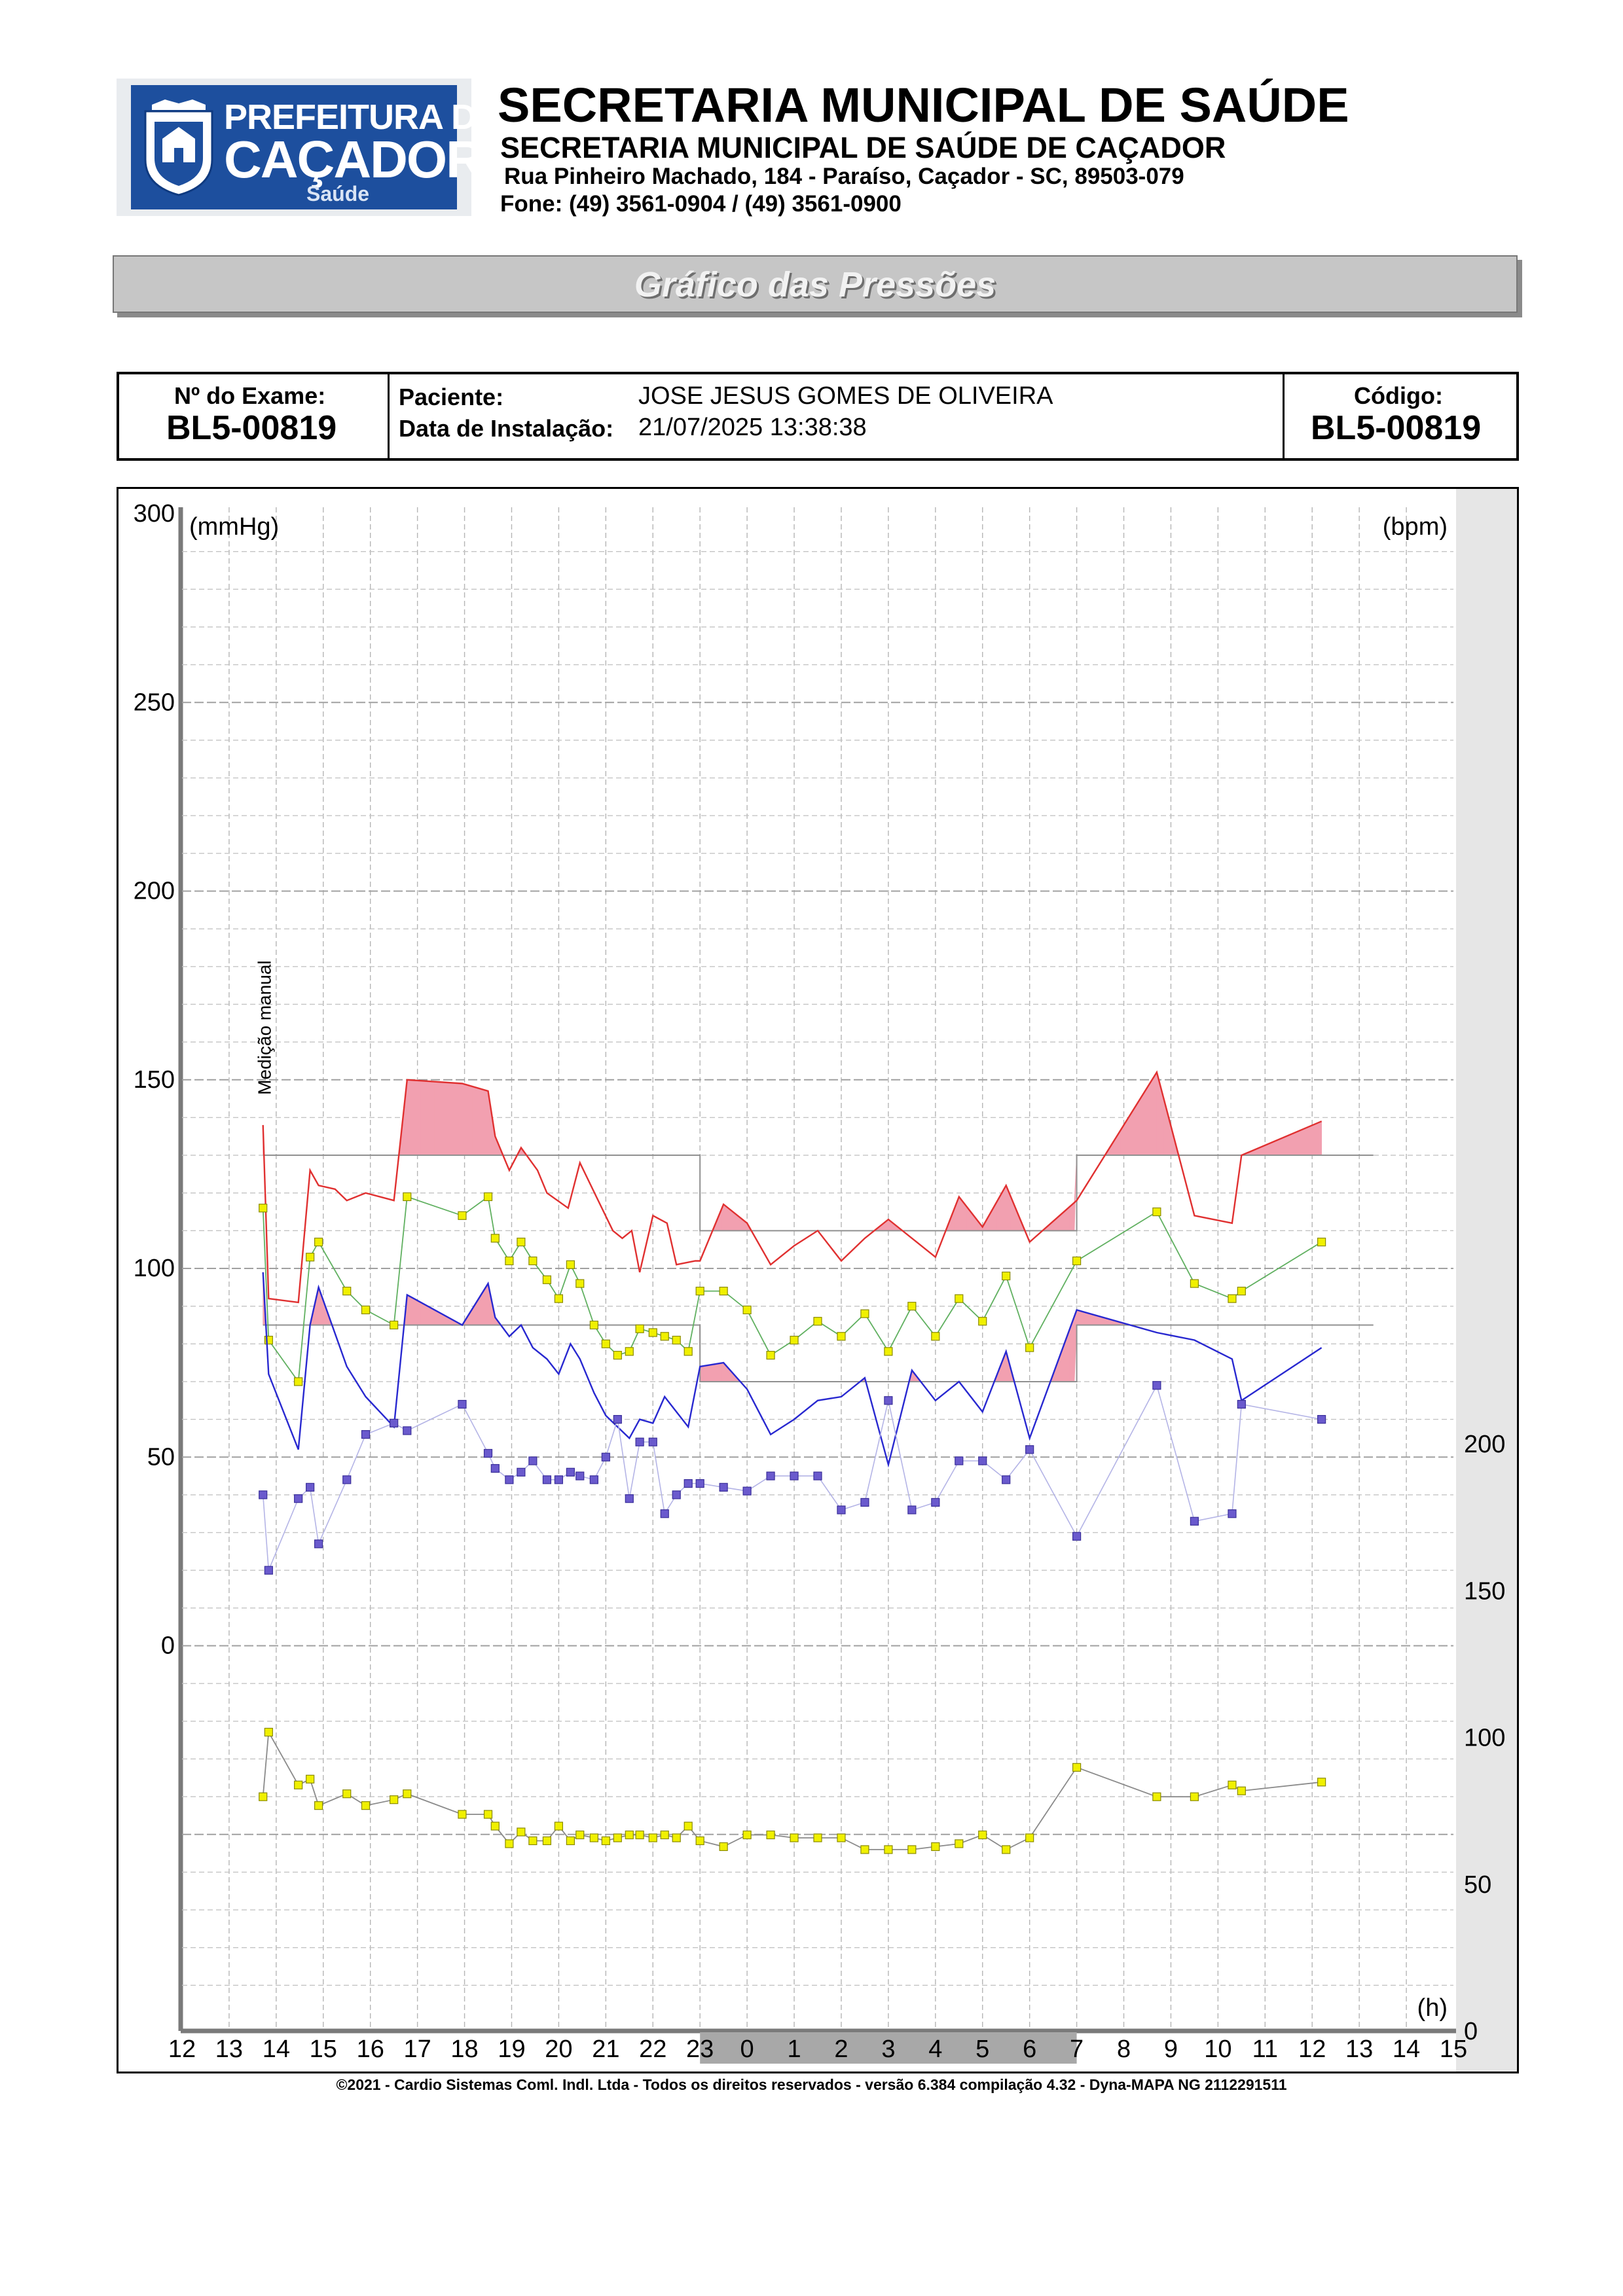 The height and width of the screenshot is (2296, 1623). What do you see at coordinates (254, 416) in the screenshot?
I see `exam-number-cell: Nº do Exame: BL5-00819` at bounding box center [254, 416].